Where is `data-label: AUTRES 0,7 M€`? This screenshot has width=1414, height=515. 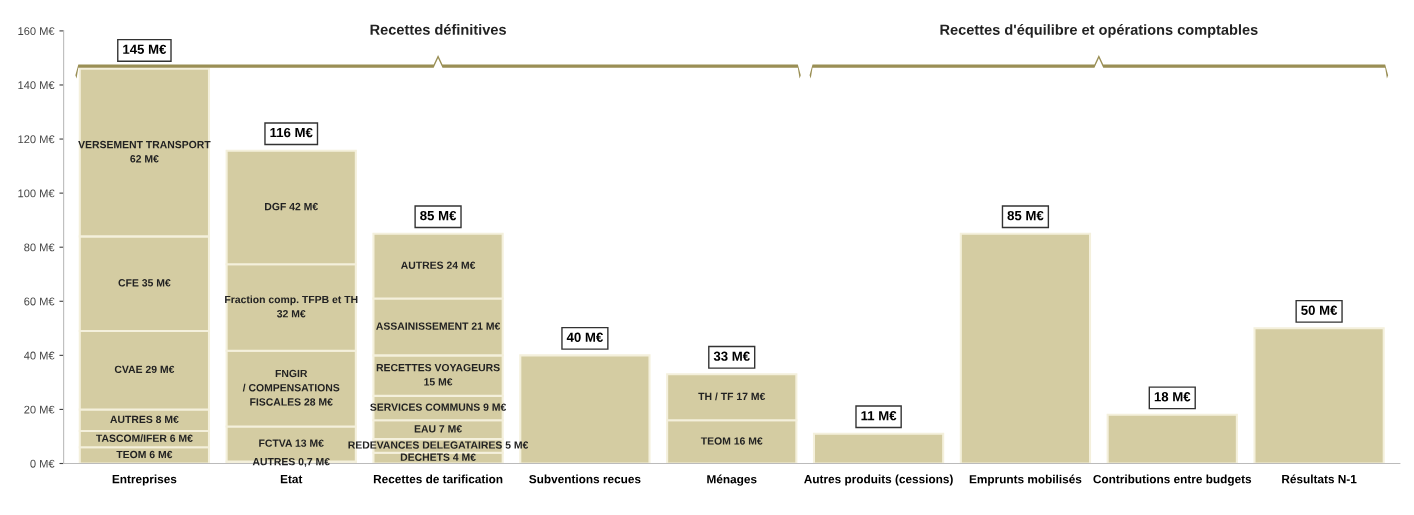 data-label: AUTRES 0,7 M€ is located at coordinates (291, 462).